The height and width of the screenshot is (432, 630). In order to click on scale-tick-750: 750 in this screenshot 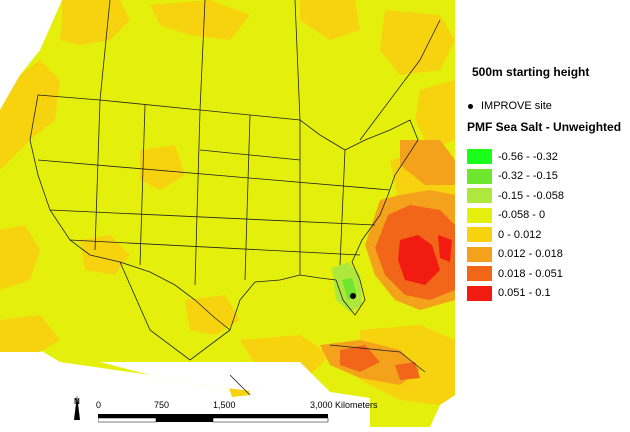, I will do `click(162, 405)`.